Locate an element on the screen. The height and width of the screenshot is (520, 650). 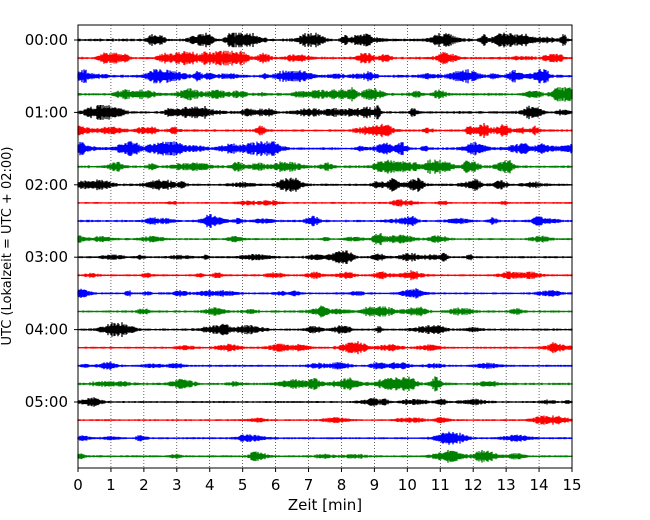
x-tick-label-0: 0 is located at coordinates (78, 485).